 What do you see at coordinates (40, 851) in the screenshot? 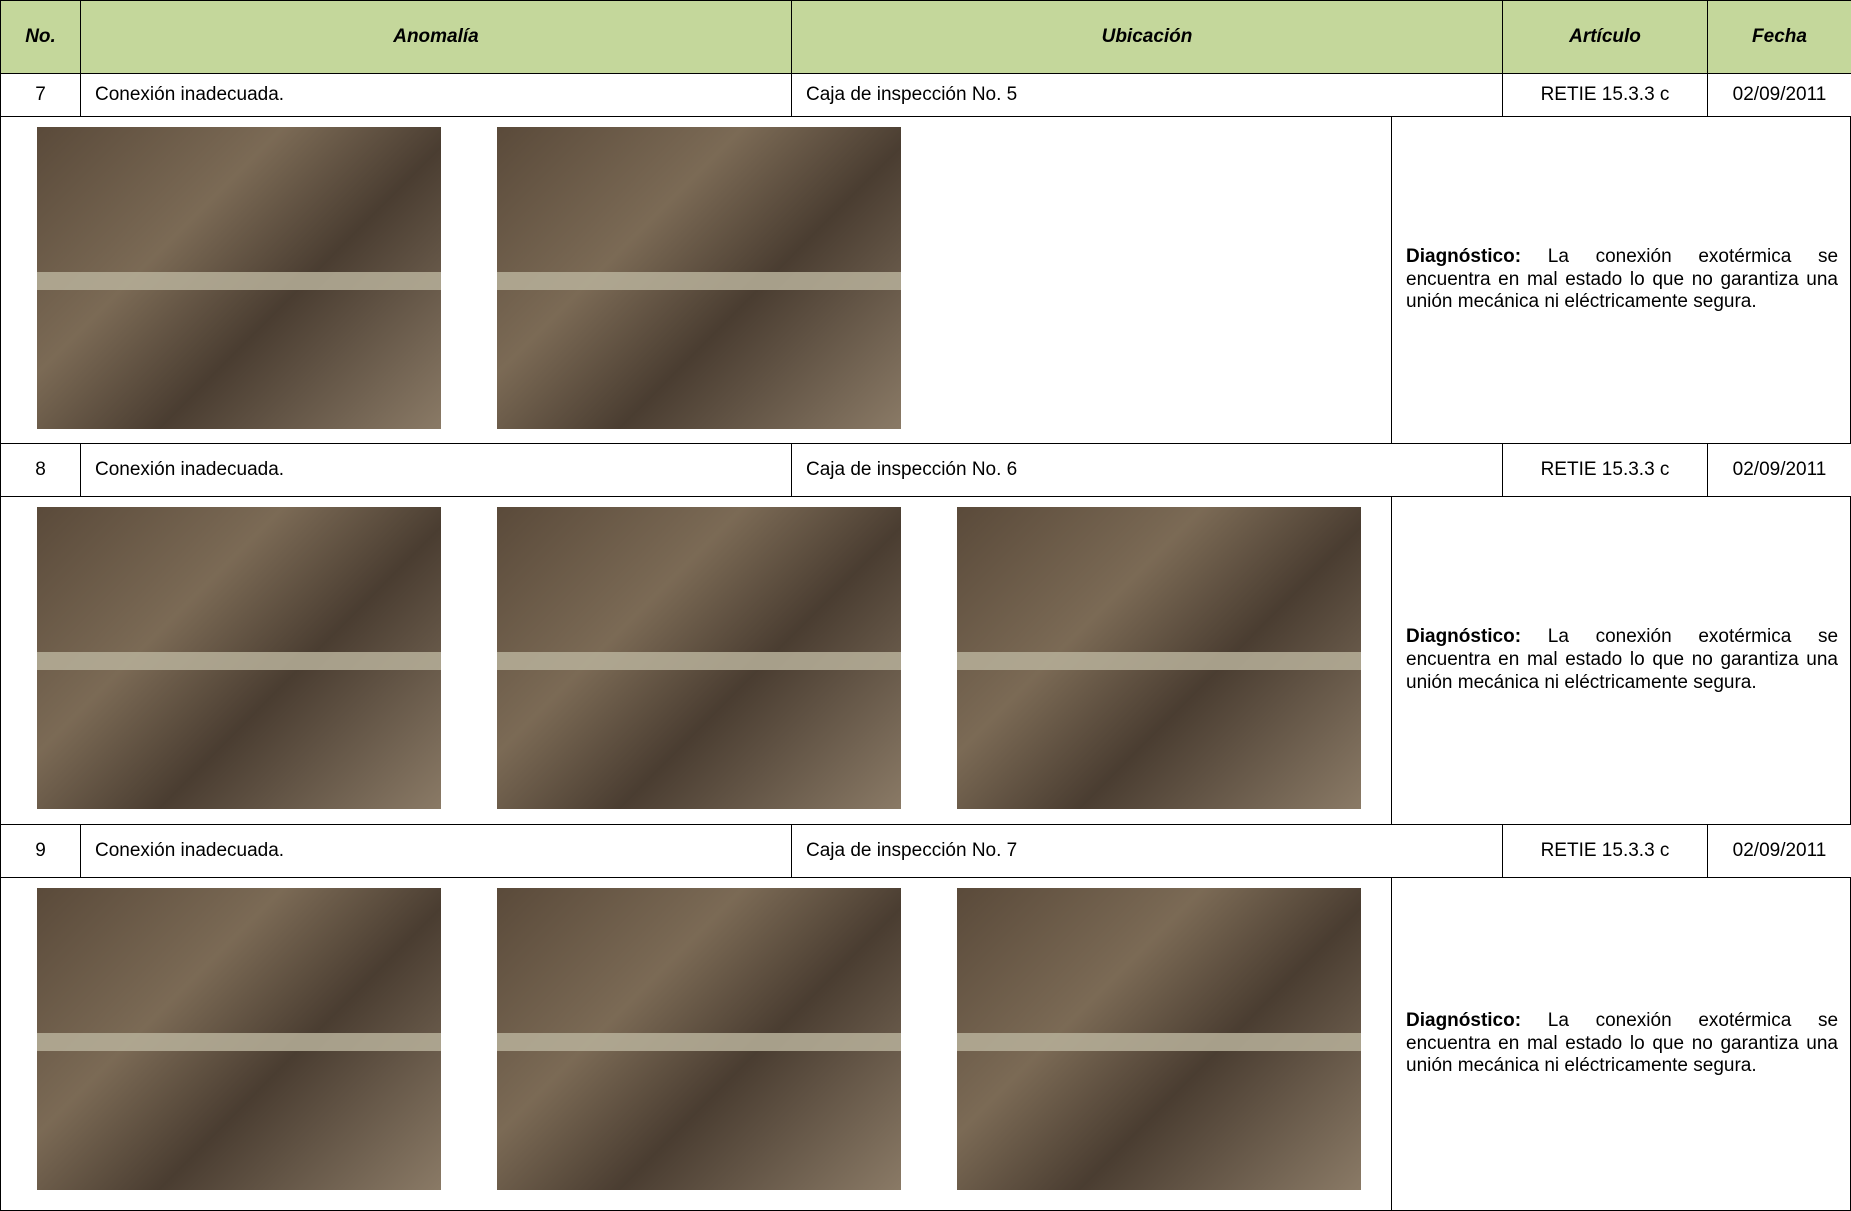
I see `record-no: 9` at bounding box center [40, 851].